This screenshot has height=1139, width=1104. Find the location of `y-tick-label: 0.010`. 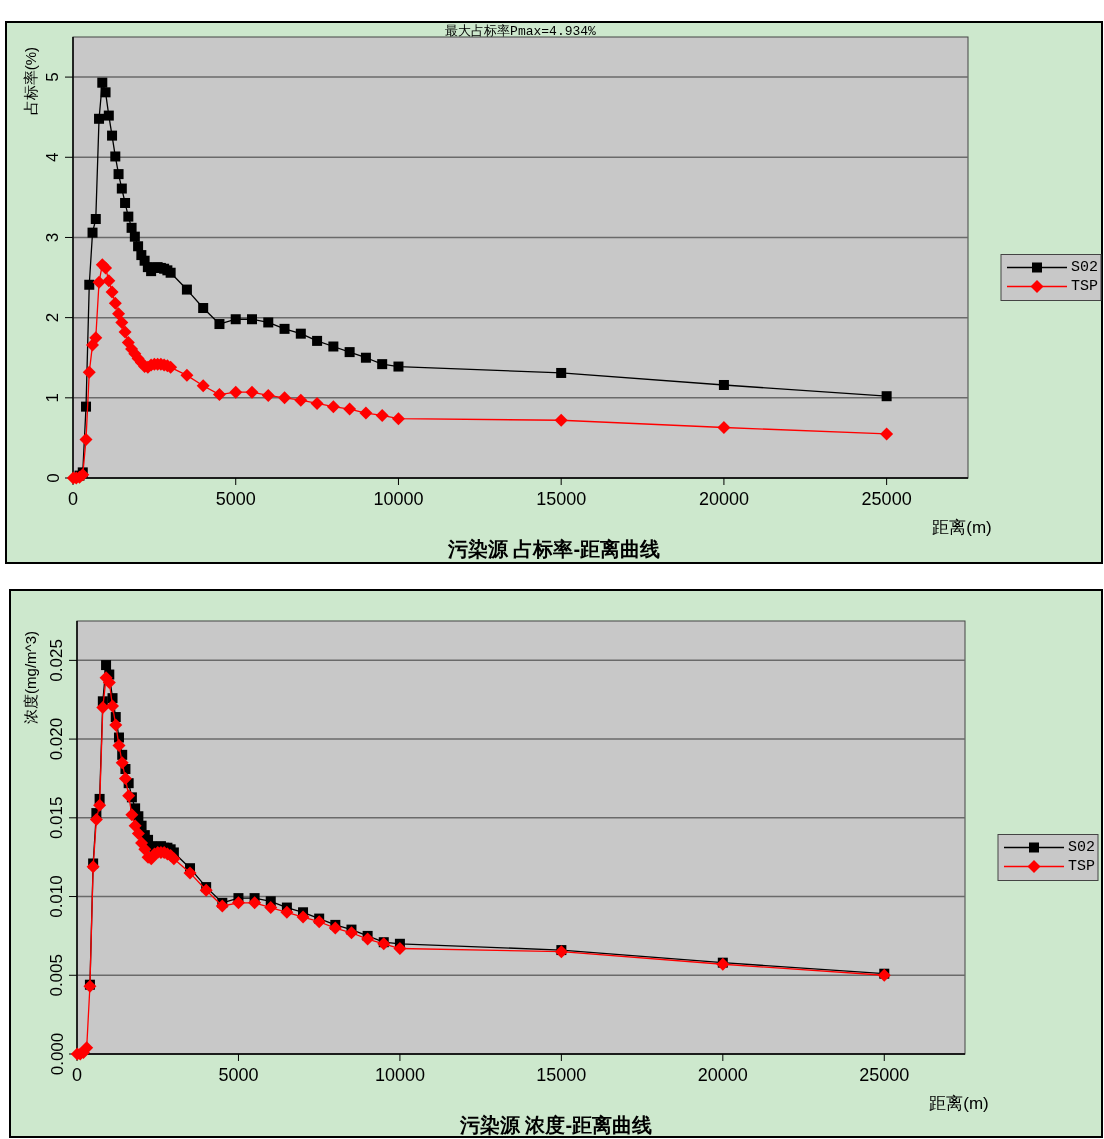

y-tick-label: 0.010 is located at coordinates (57, 896).